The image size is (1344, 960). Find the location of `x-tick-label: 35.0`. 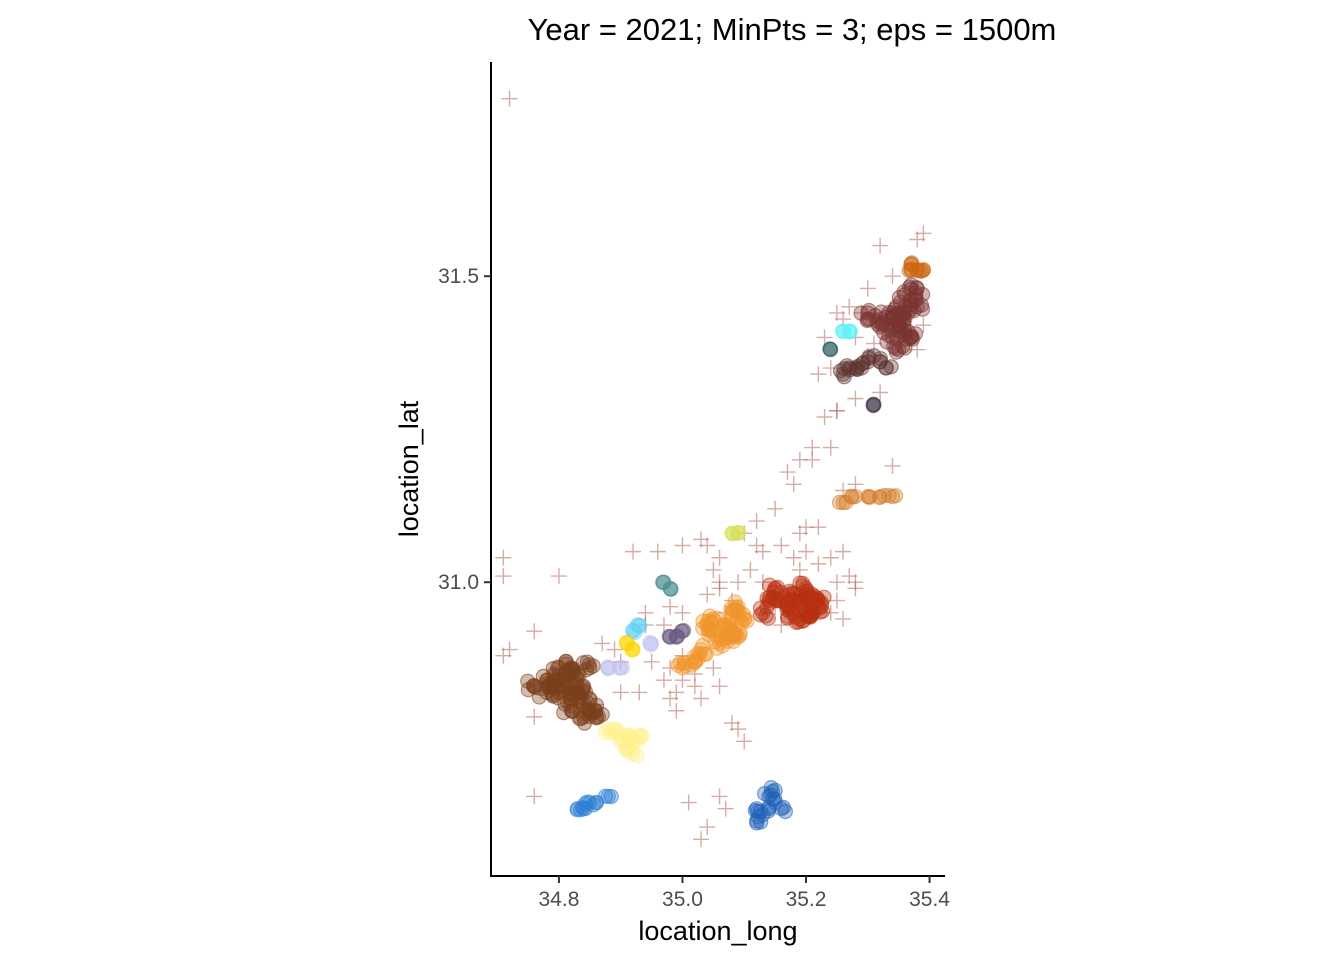

x-tick-label: 35.0 is located at coordinates (682, 899).